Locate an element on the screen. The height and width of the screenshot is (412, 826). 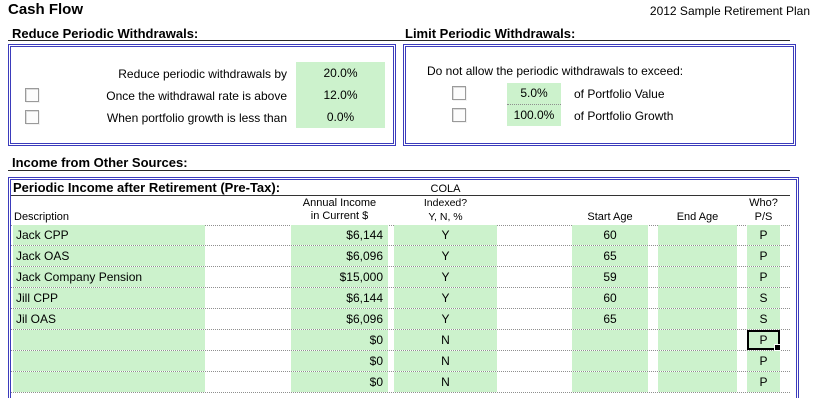
portfolio-value-label: of Portfolio Value is located at coordinates (619, 94).